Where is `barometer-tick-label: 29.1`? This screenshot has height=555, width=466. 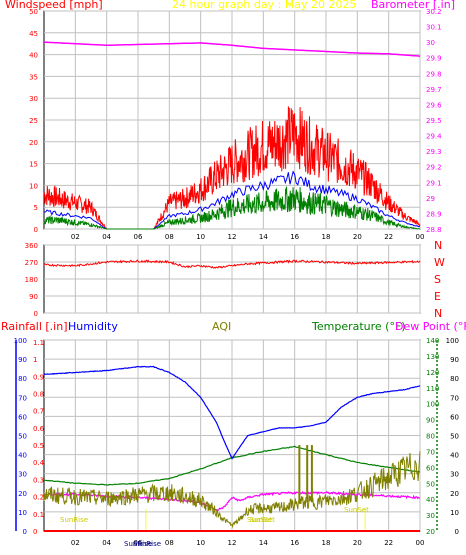
barometer-tick-label: 29.1 is located at coordinates (434, 183).